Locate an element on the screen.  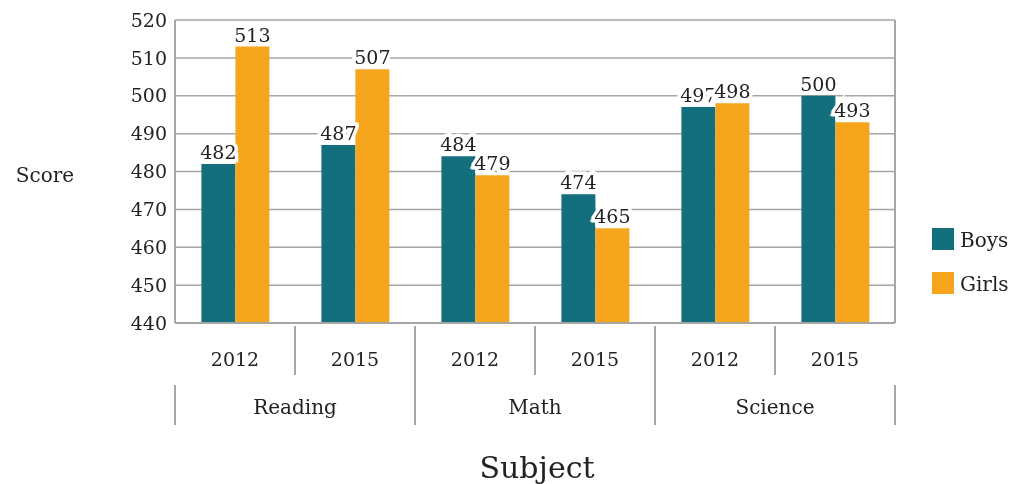
data-label: 482 is located at coordinates (218, 151).